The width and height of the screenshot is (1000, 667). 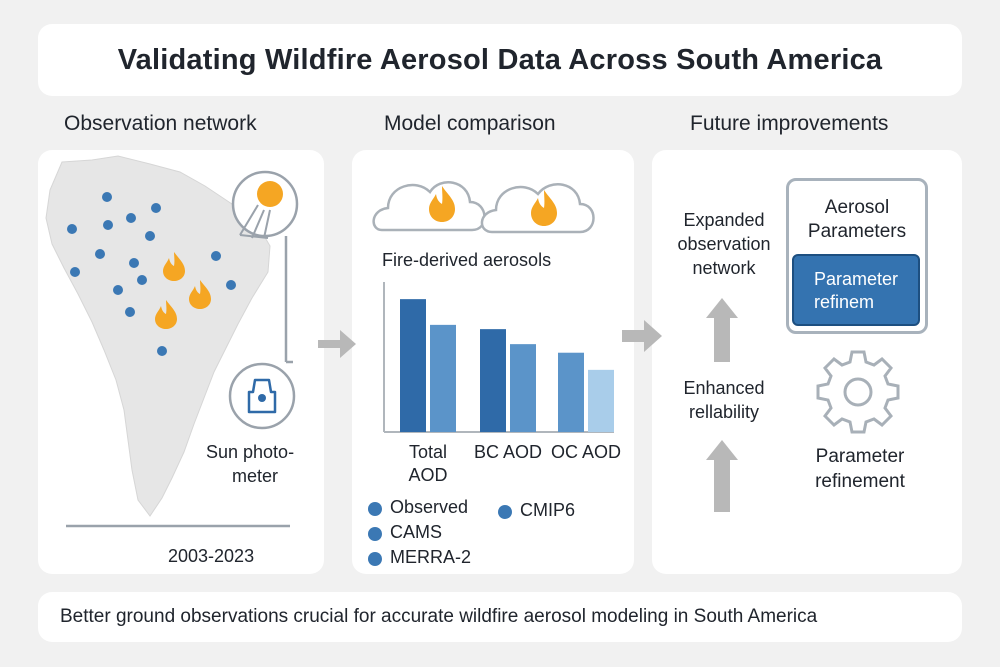 What do you see at coordinates (416, 532) in the screenshot?
I see `legend-cams: CAMS` at bounding box center [416, 532].